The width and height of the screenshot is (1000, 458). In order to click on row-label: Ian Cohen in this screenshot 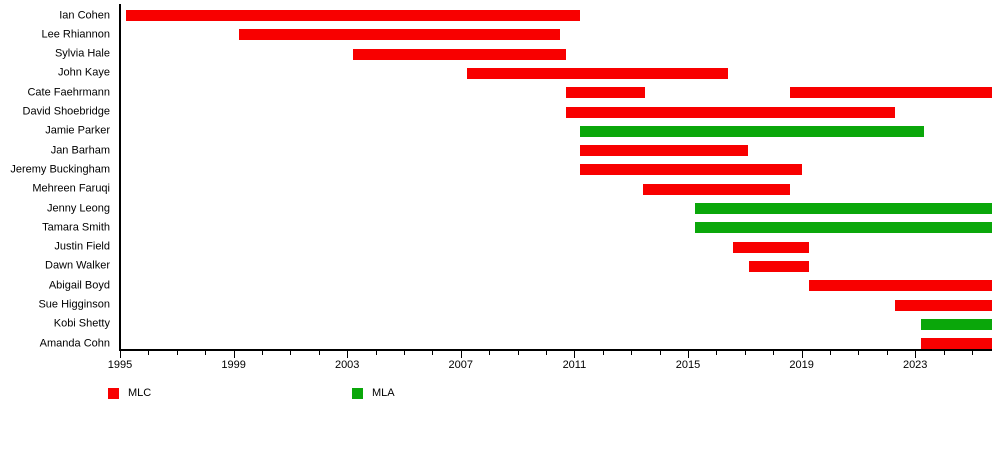, I will do `click(84, 15)`.